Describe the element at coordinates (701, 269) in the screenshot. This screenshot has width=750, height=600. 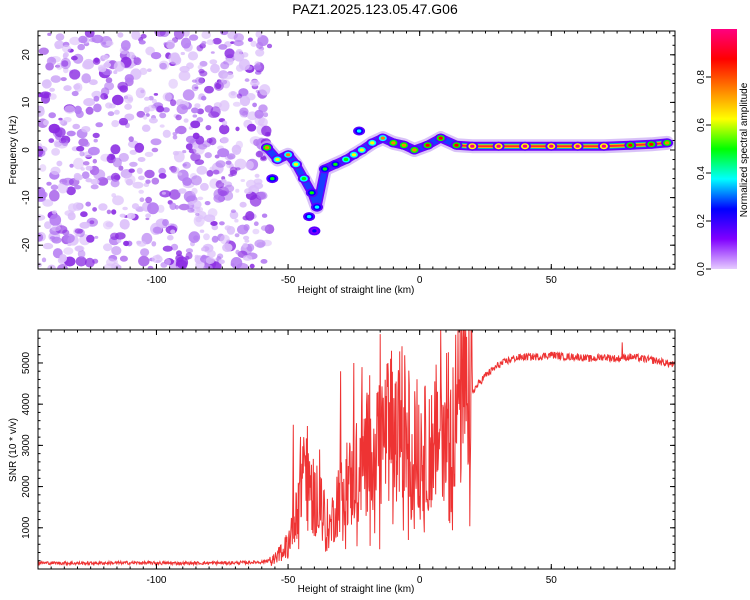
I see `colorbar-tick-label: 0.0` at that location.